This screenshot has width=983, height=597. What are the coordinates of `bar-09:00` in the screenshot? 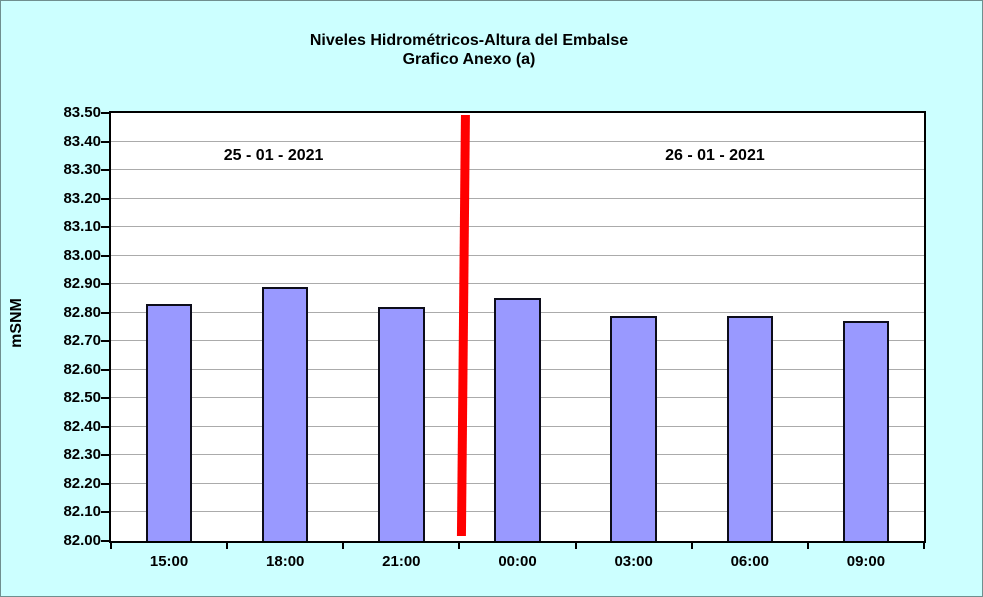 It's located at (866, 431).